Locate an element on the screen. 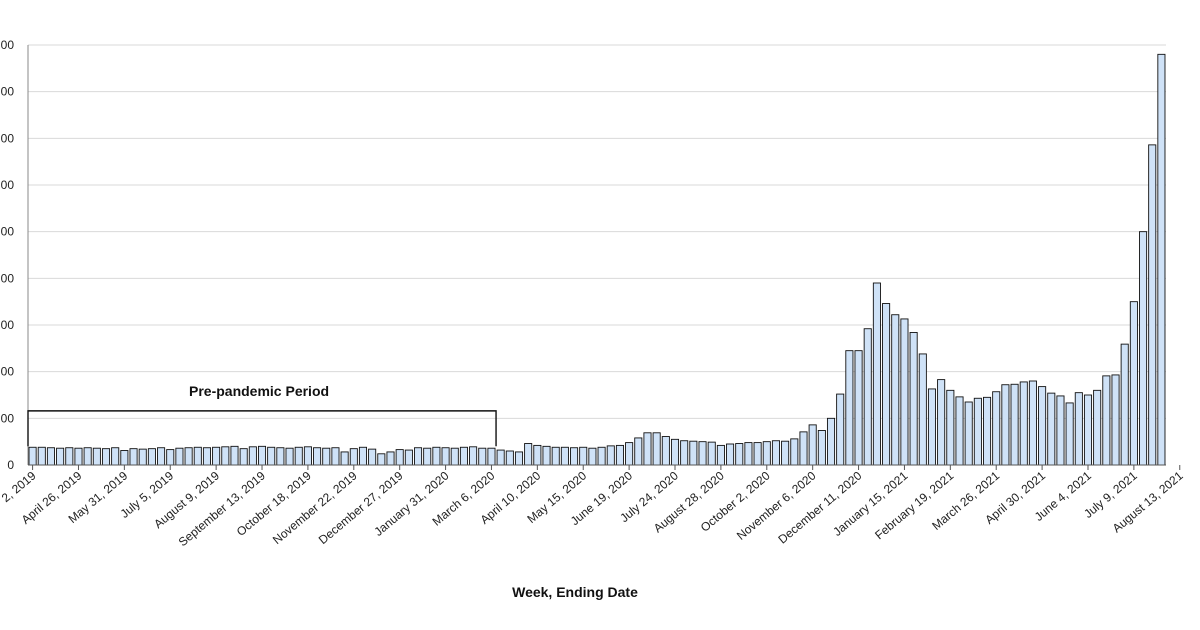 The width and height of the screenshot is (1200, 630). x-tick-label: December 11, 2020 is located at coordinates (819, 507).